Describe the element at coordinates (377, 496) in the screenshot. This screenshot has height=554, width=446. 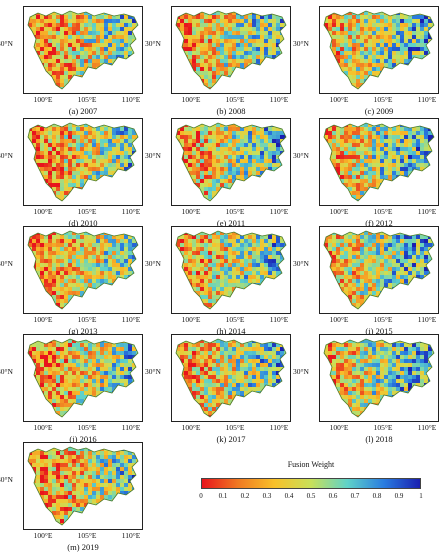
I see `colorbar-tick-label: 0.8` at that location.